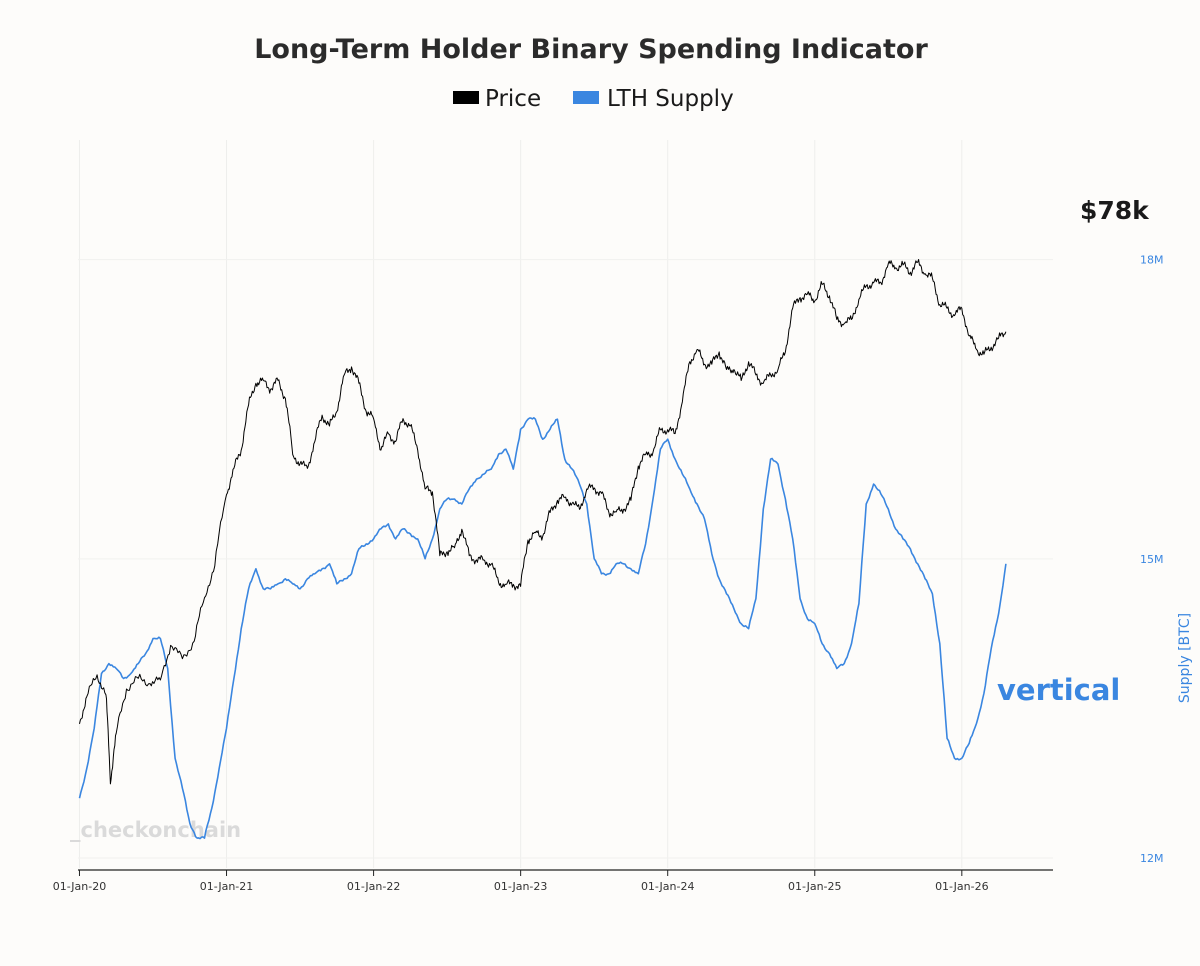 This screenshot has height=966, width=1200. Describe the element at coordinates (80, 886) in the screenshot. I see `x-tick-label-2020: 01-Jan-20` at that location.